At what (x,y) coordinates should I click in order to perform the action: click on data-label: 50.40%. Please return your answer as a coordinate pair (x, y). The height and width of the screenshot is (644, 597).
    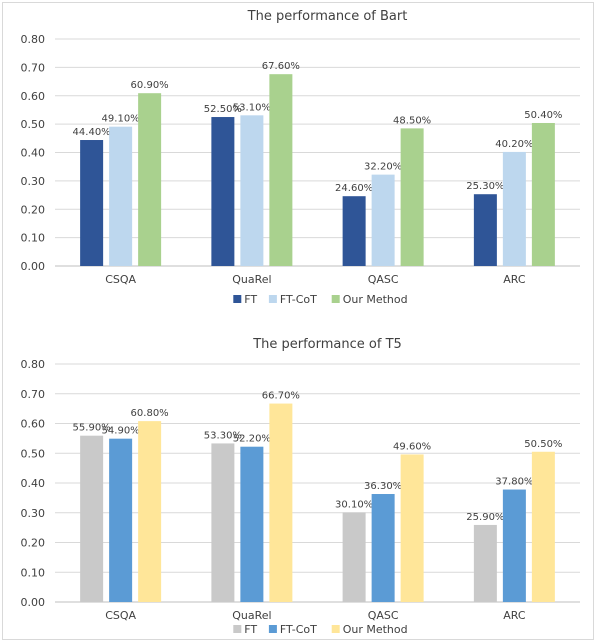
    Looking at the image, I should click on (543, 115).